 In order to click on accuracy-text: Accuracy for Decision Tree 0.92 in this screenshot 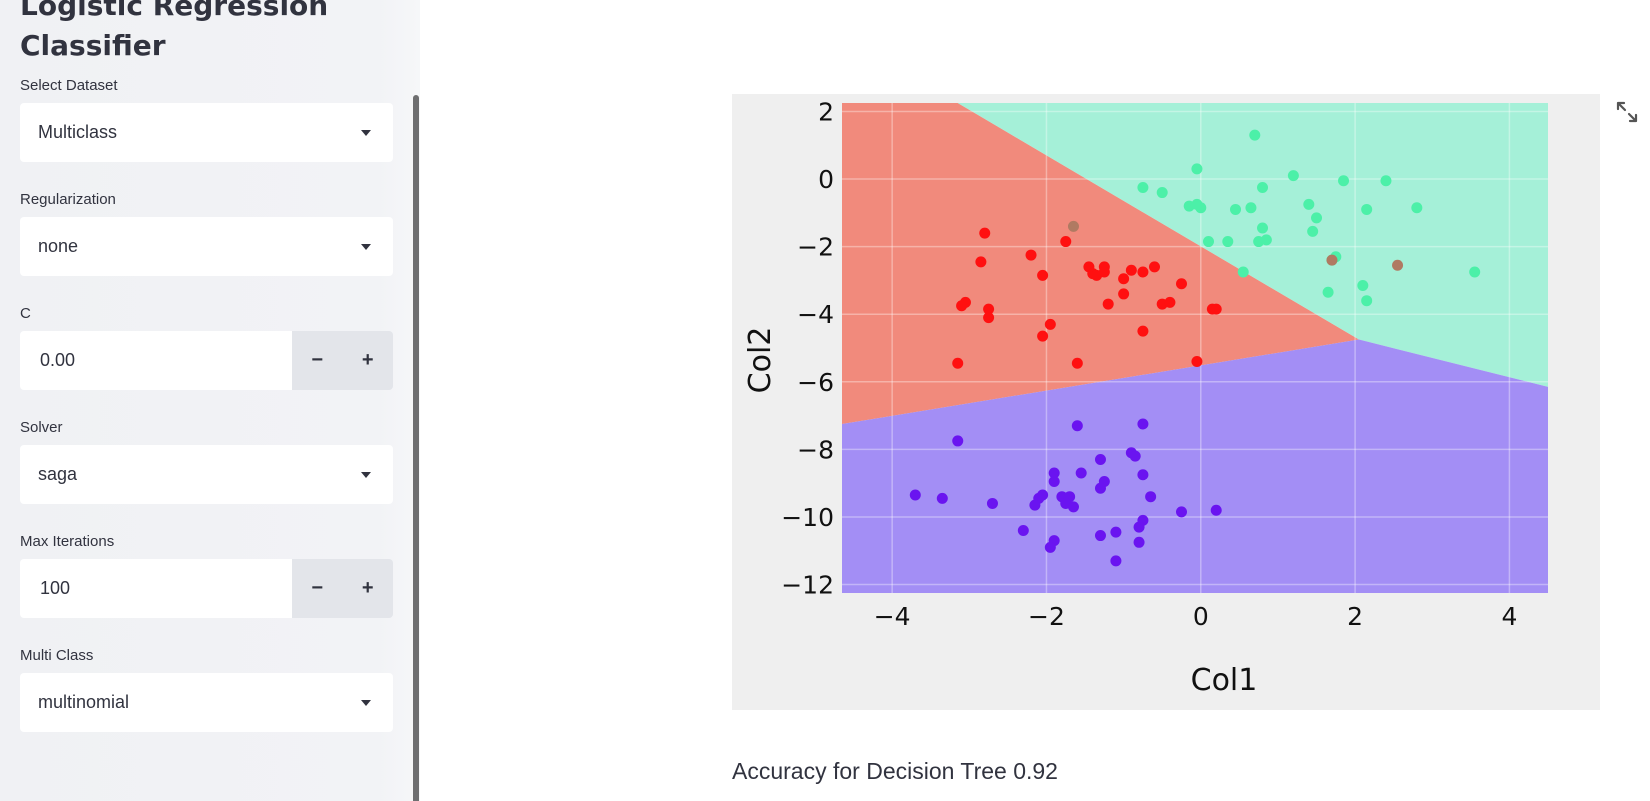, I will do `click(895, 771)`.